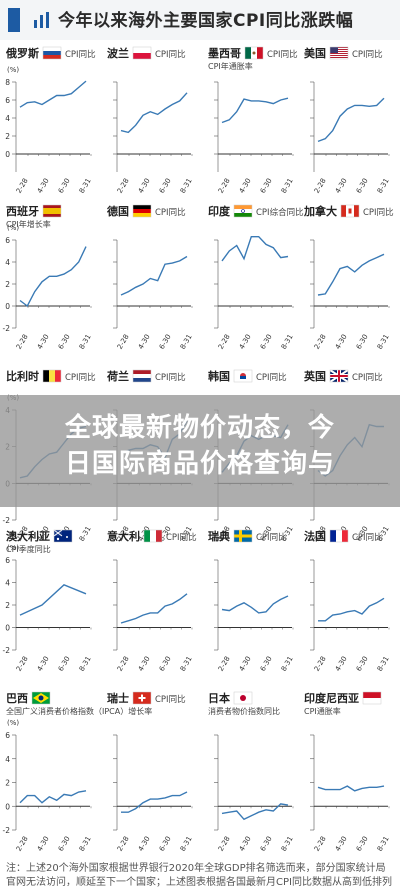  I want to click on series-sublabel: 消费者物价指数同比, so click(244, 711).